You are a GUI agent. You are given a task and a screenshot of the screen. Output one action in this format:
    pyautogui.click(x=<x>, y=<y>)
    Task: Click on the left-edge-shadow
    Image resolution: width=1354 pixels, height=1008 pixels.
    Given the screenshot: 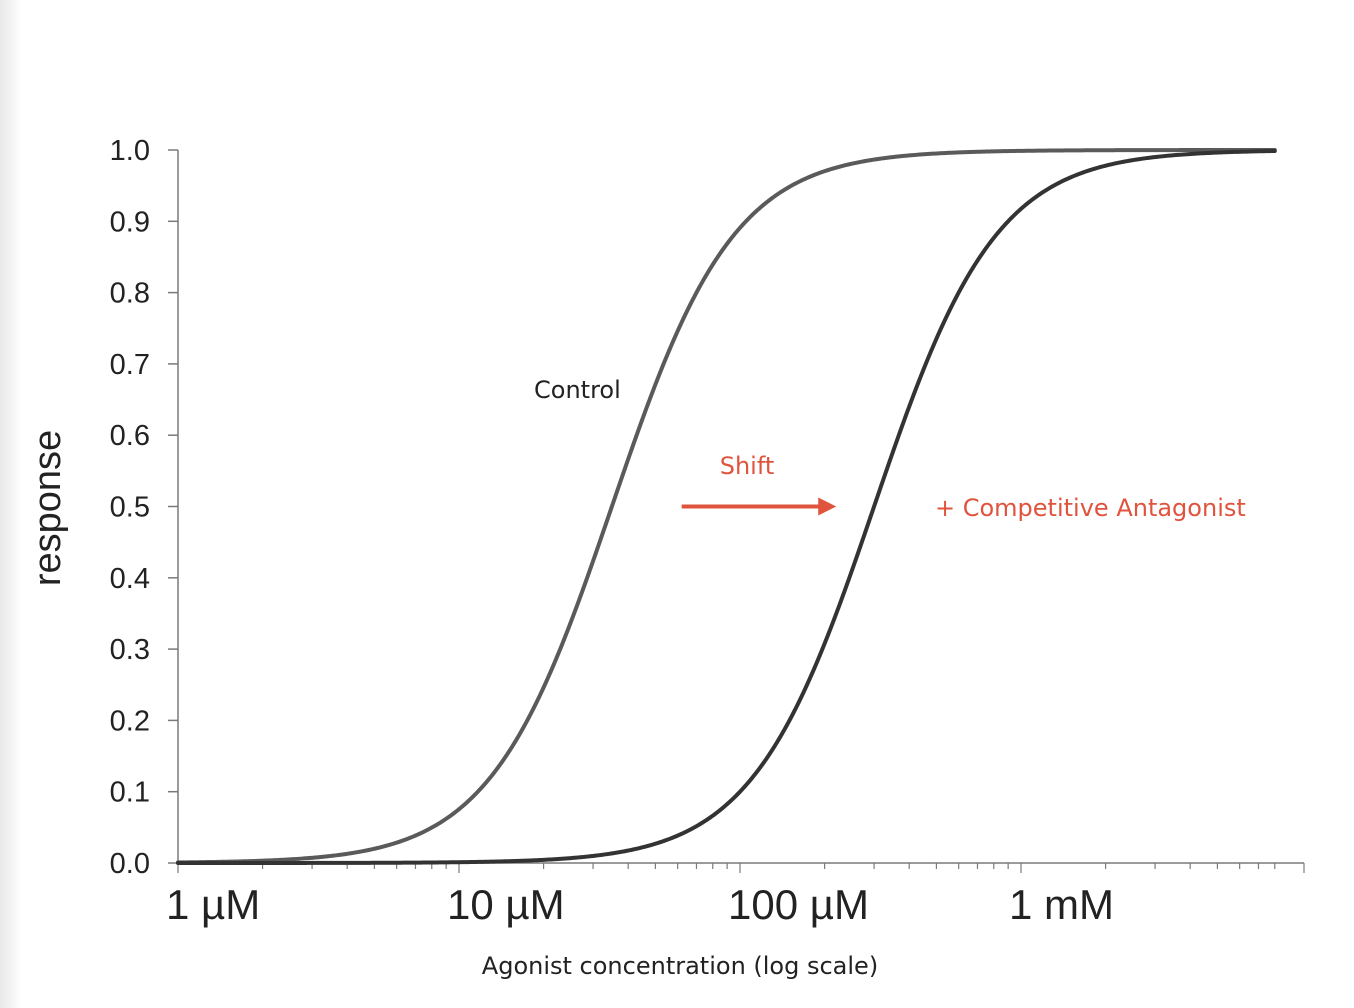 What is the action you would take?
    pyautogui.click(x=10, y=504)
    